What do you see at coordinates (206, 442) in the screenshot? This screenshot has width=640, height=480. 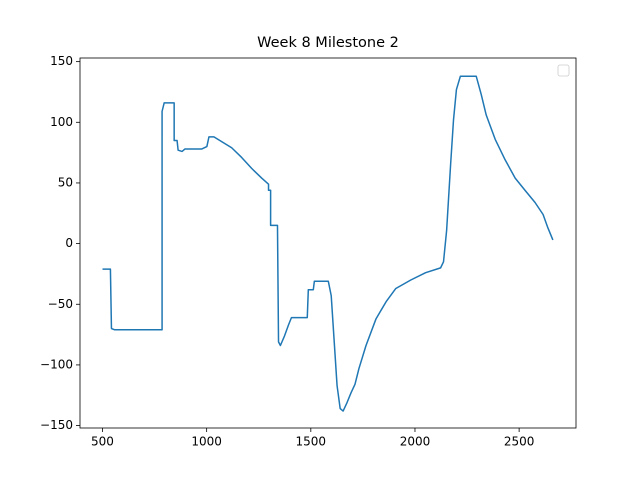 I see `x-tick-label: 1000` at bounding box center [206, 442].